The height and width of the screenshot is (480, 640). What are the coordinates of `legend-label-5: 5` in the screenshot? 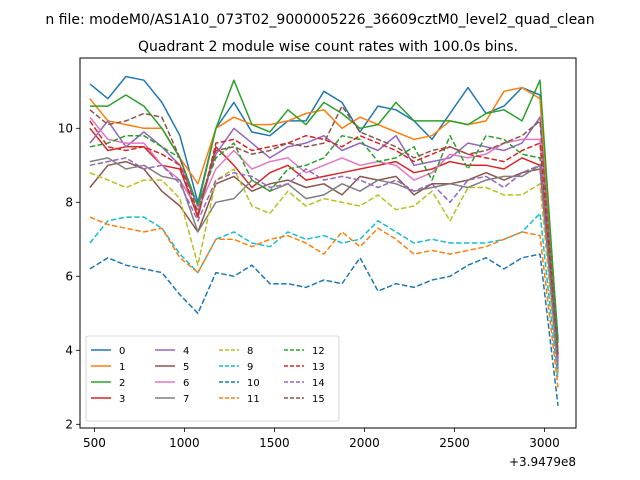 It's located at (186, 367).